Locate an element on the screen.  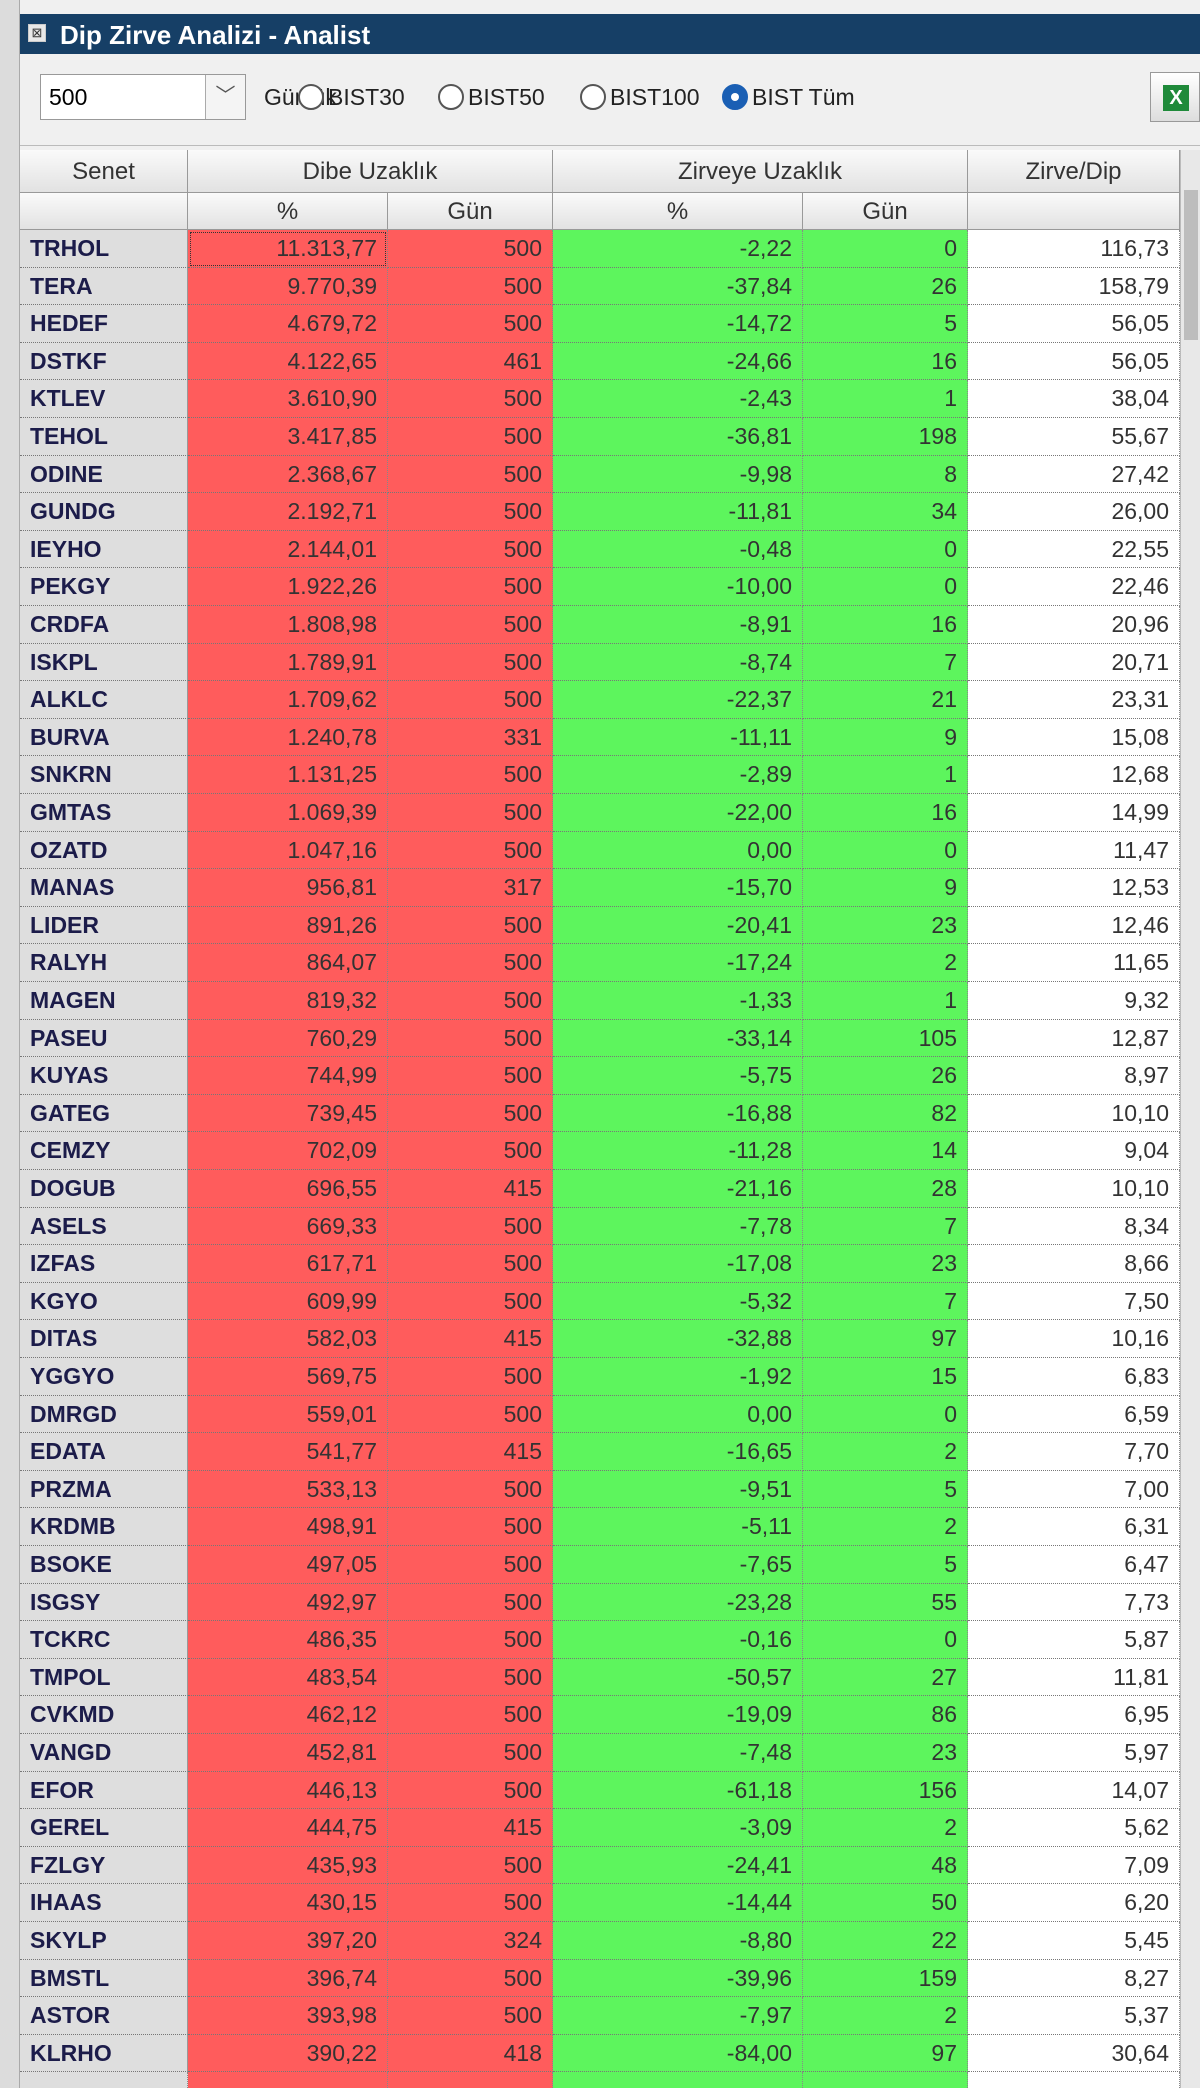
value-cell: 82 is located at coordinates (885, 1113).